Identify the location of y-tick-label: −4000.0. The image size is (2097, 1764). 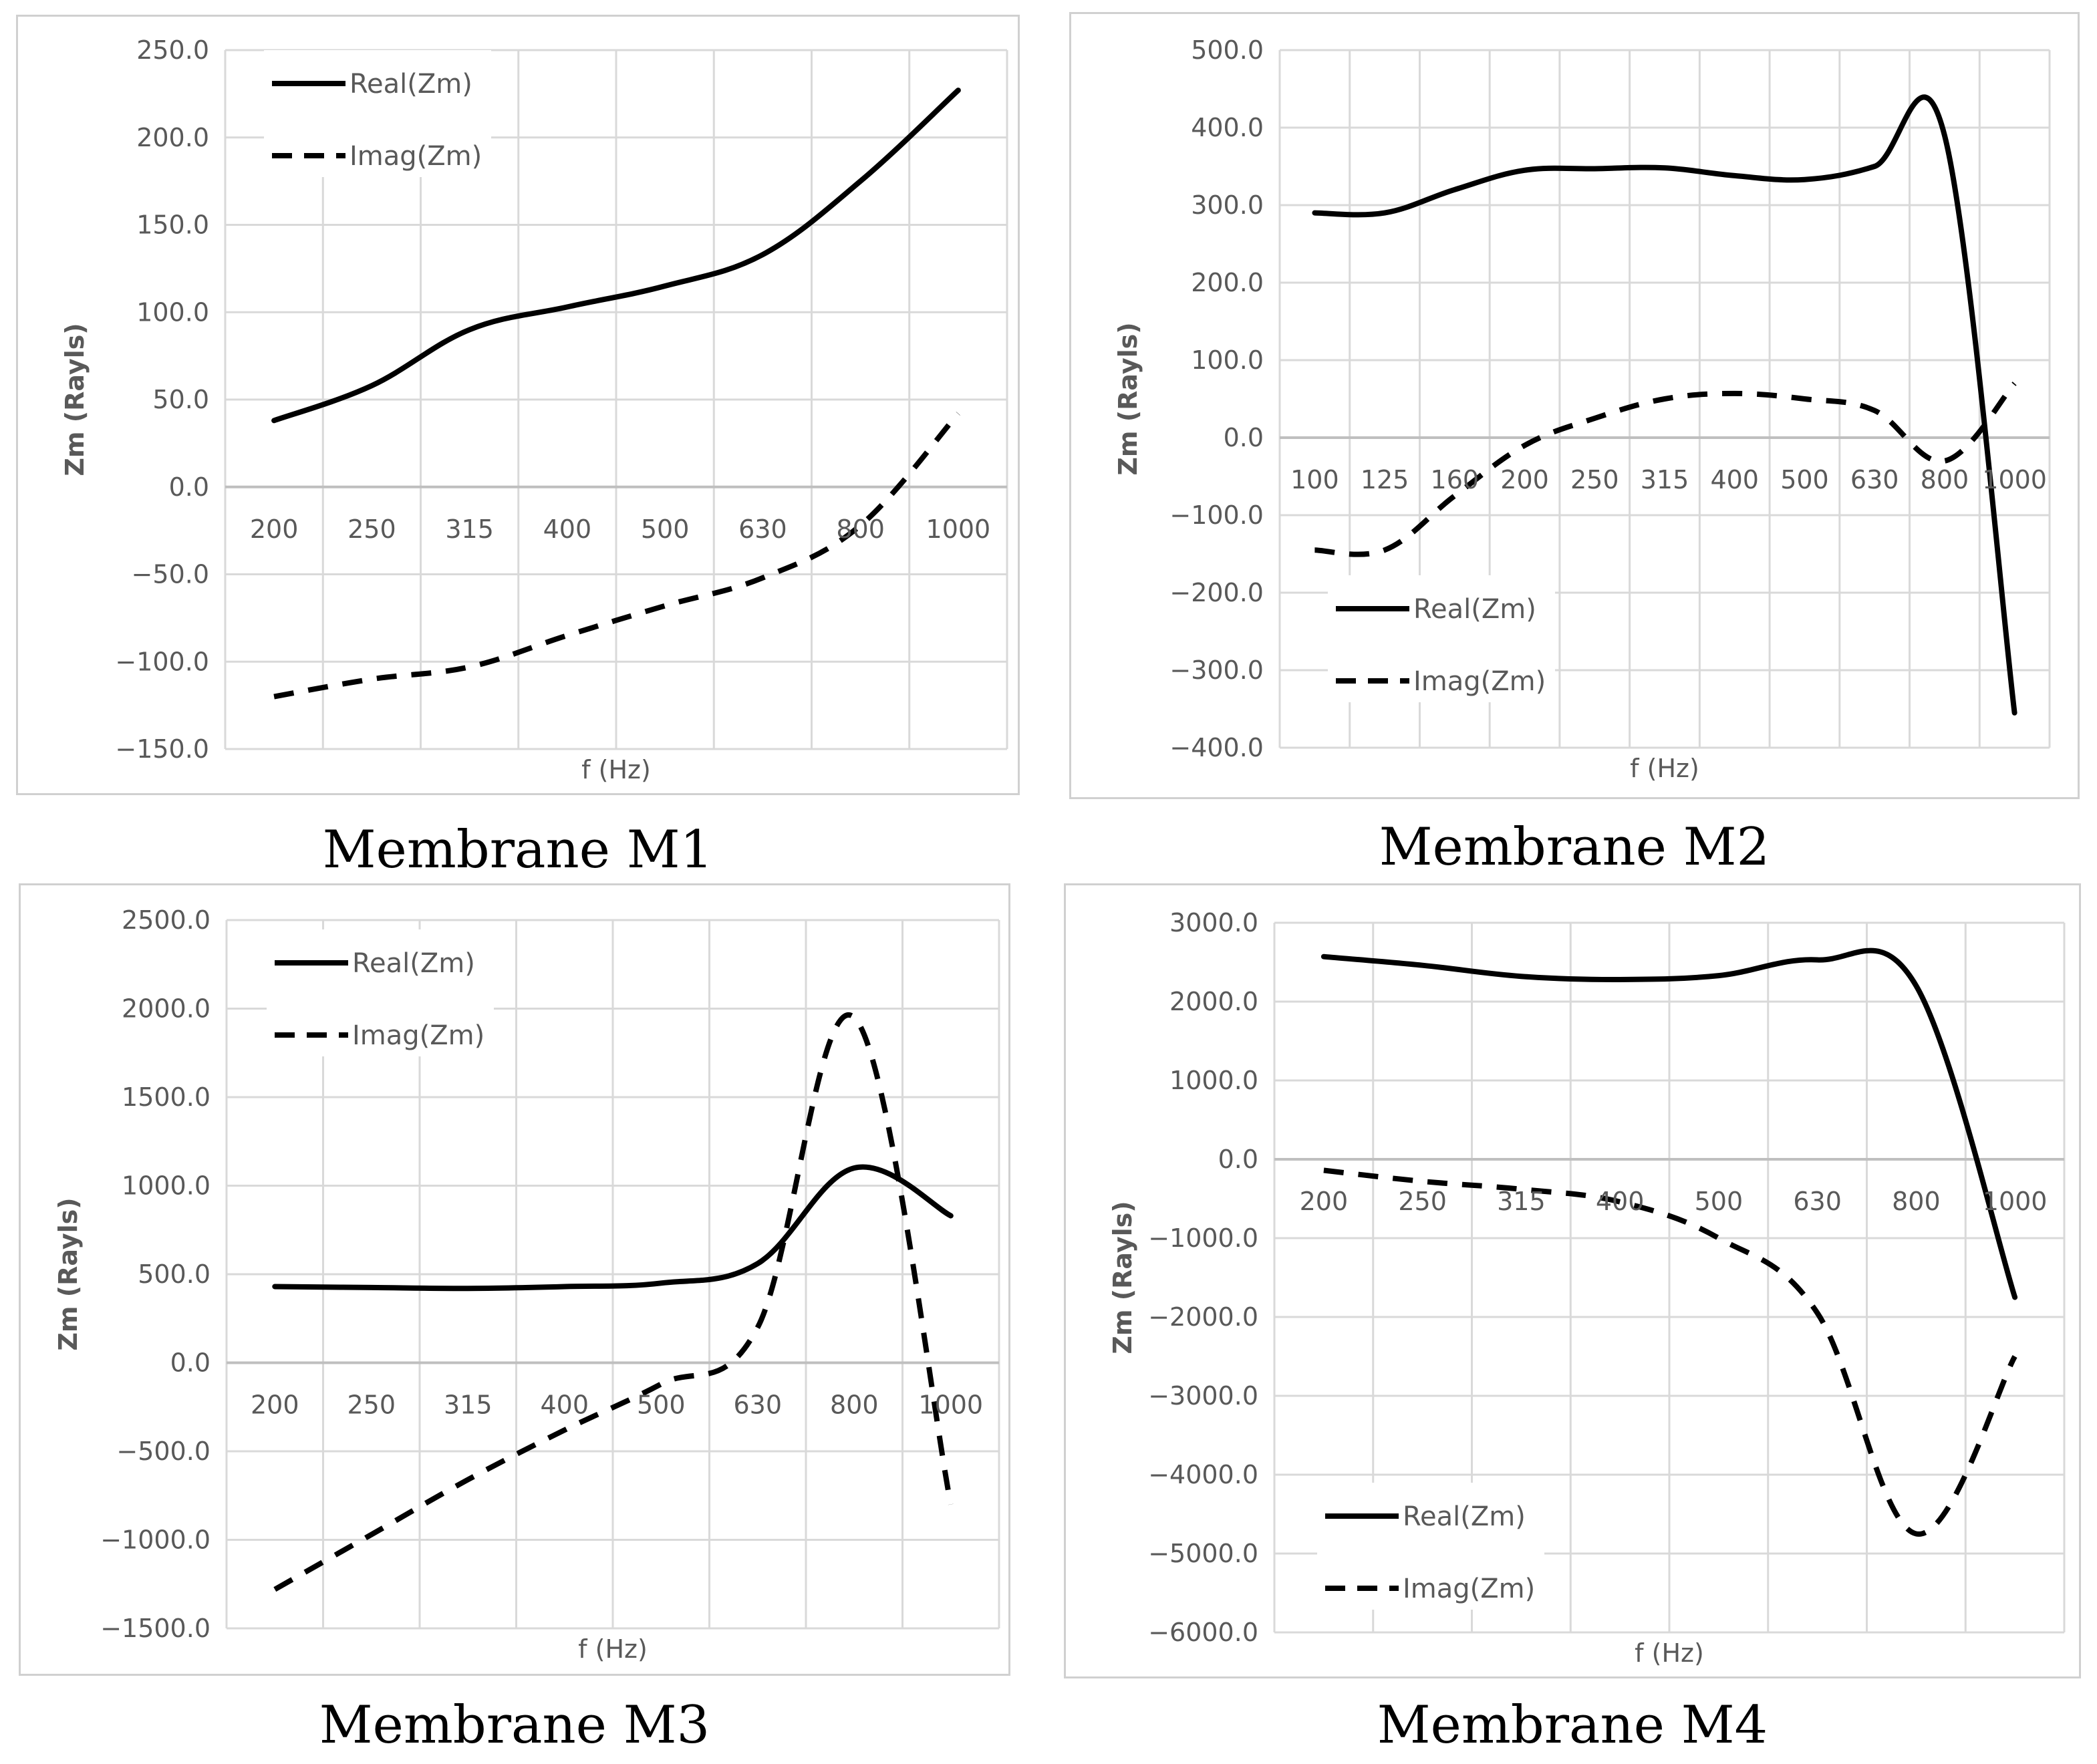
(1203, 1475).